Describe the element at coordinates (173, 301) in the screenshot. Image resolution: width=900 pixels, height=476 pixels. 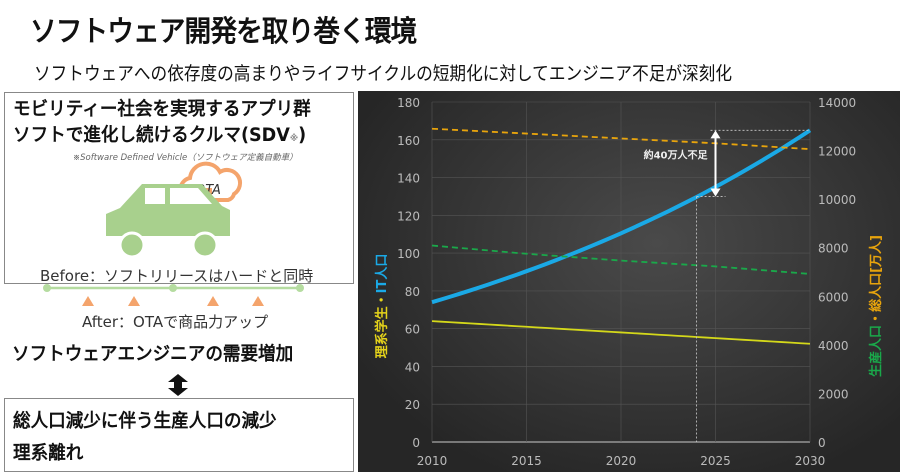
I see `update-triangles` at that location.